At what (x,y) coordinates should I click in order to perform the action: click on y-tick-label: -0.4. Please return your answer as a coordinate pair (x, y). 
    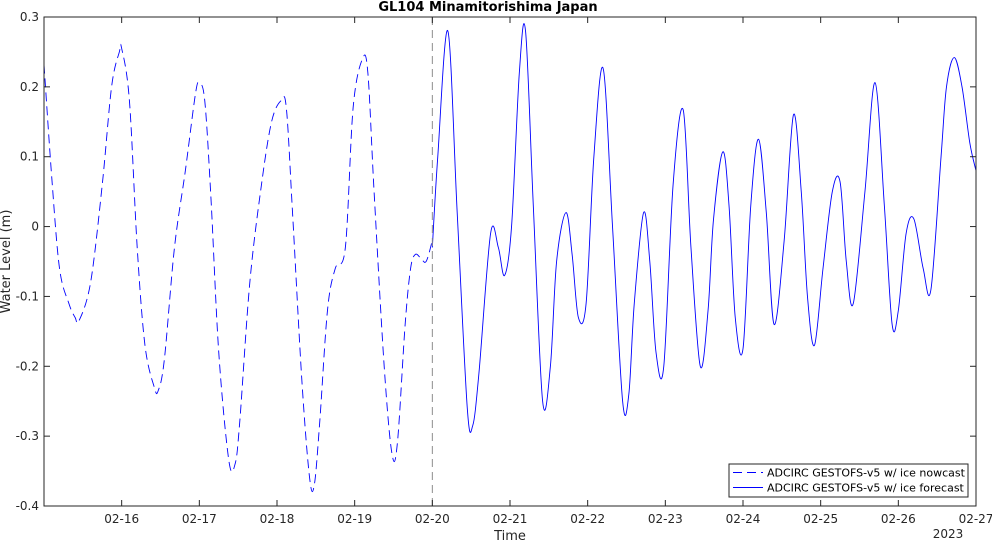
    Looking at the image, I should click on (27, 506).